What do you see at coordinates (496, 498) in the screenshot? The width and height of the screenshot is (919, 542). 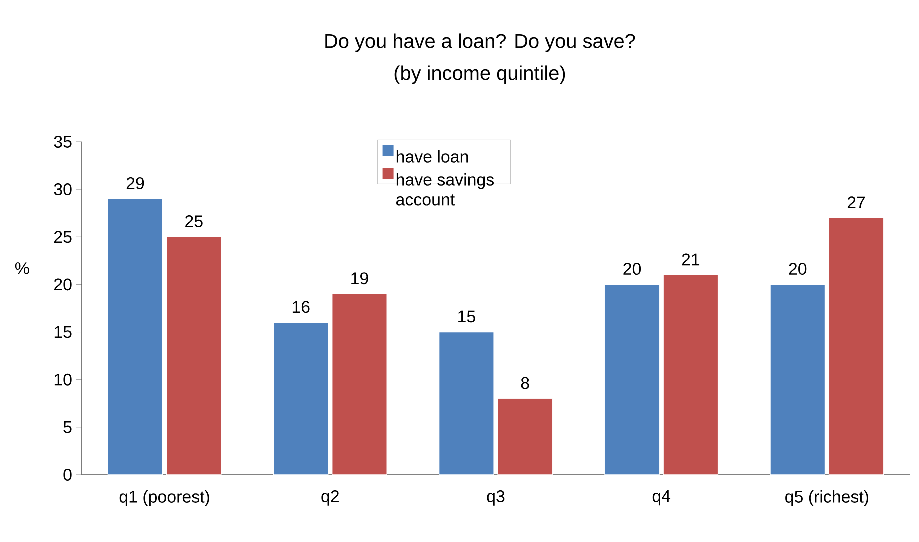 I see `x-tick-label: q3` at bounding box center [496, 498].